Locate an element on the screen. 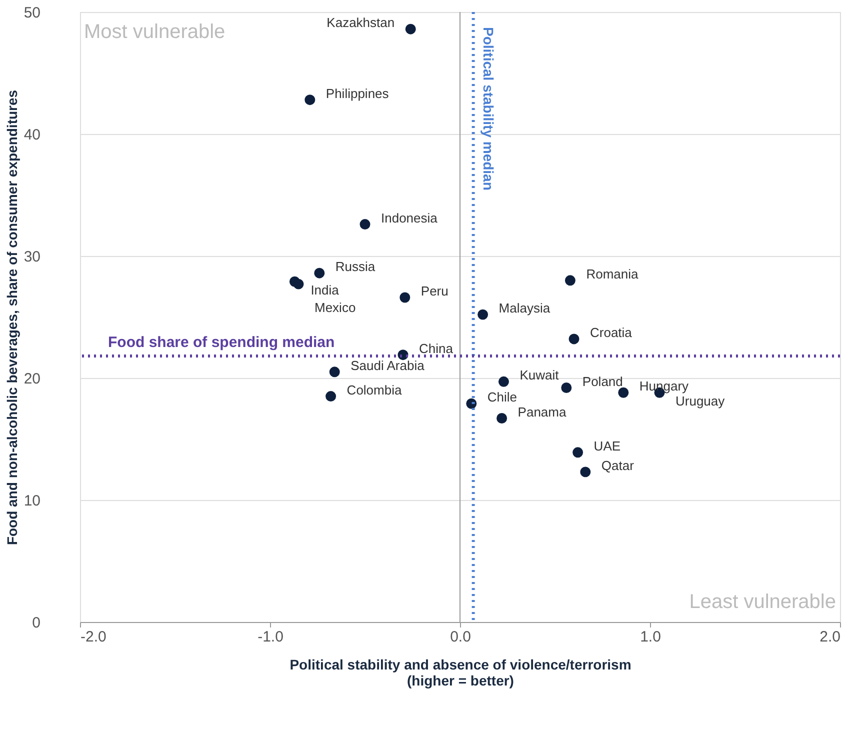 The image size is (867, 747). ref-line-label: Political stability median is located at coordinates (488, 108).